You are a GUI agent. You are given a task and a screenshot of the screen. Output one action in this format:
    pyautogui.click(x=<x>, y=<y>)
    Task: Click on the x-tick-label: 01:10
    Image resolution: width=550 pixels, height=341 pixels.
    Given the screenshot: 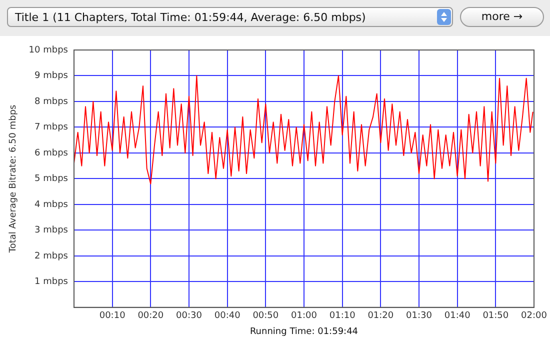 What is the action you would take?
    pyautogui.click(x=342, y=316)
    